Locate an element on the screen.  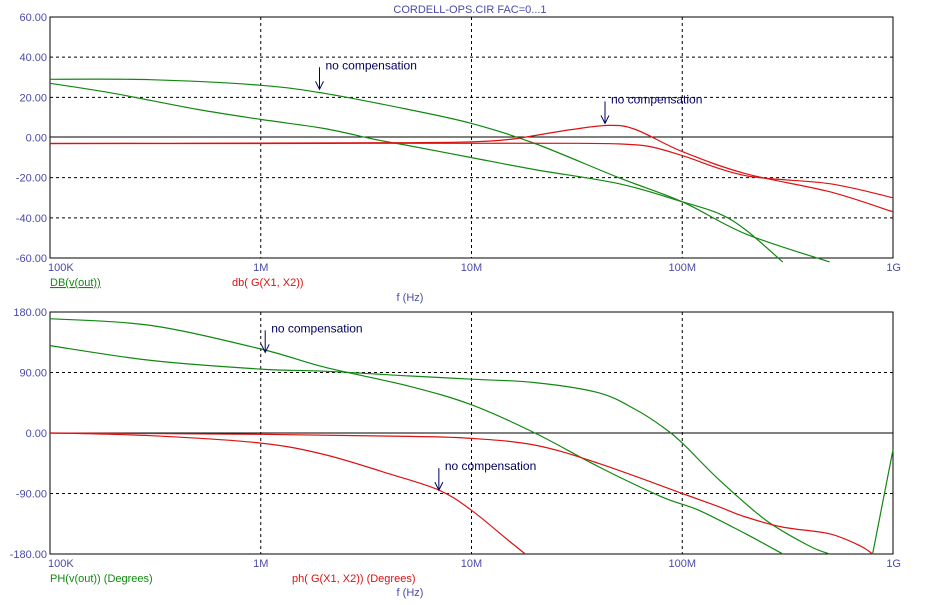
phase-x-tick-label: 1M is located at coordinates (260, 564).